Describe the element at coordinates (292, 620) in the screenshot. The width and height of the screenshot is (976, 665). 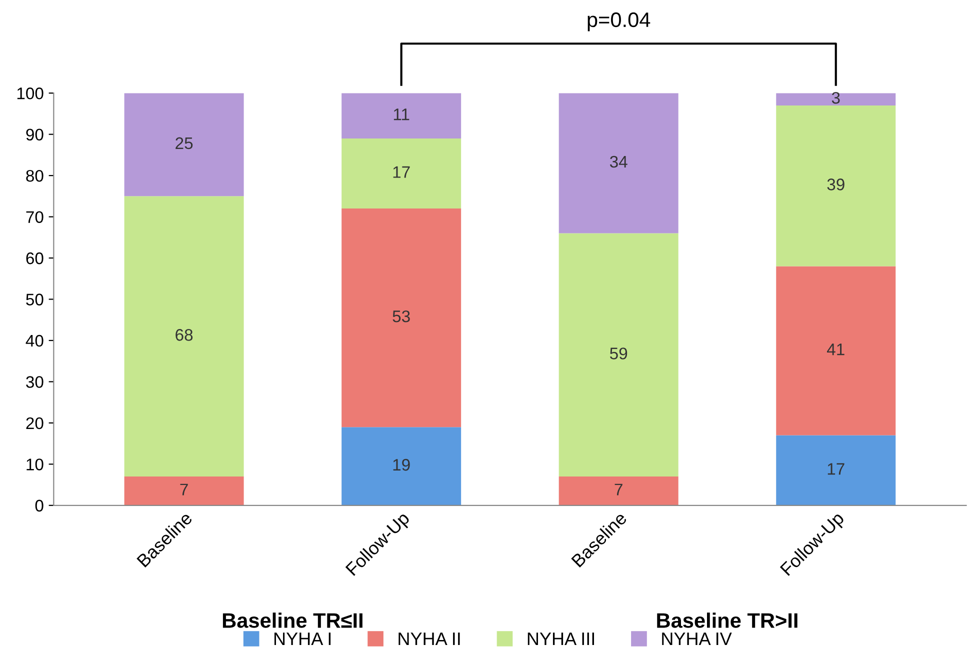
I see `text: Baseline TR≤II` at that location.